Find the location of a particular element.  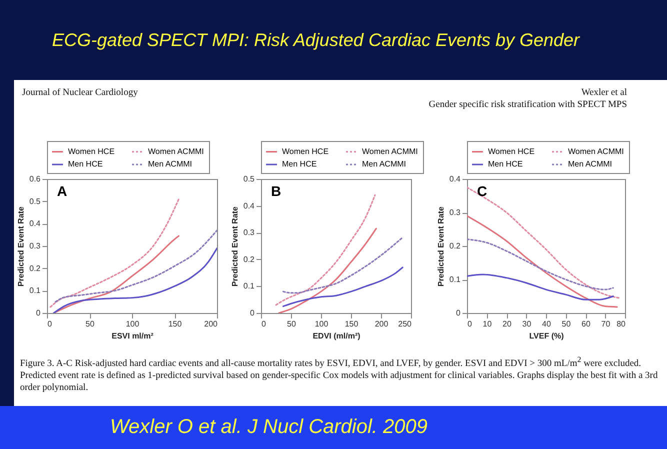

x-tick-label: 10 is located at coordinates (487, 324).